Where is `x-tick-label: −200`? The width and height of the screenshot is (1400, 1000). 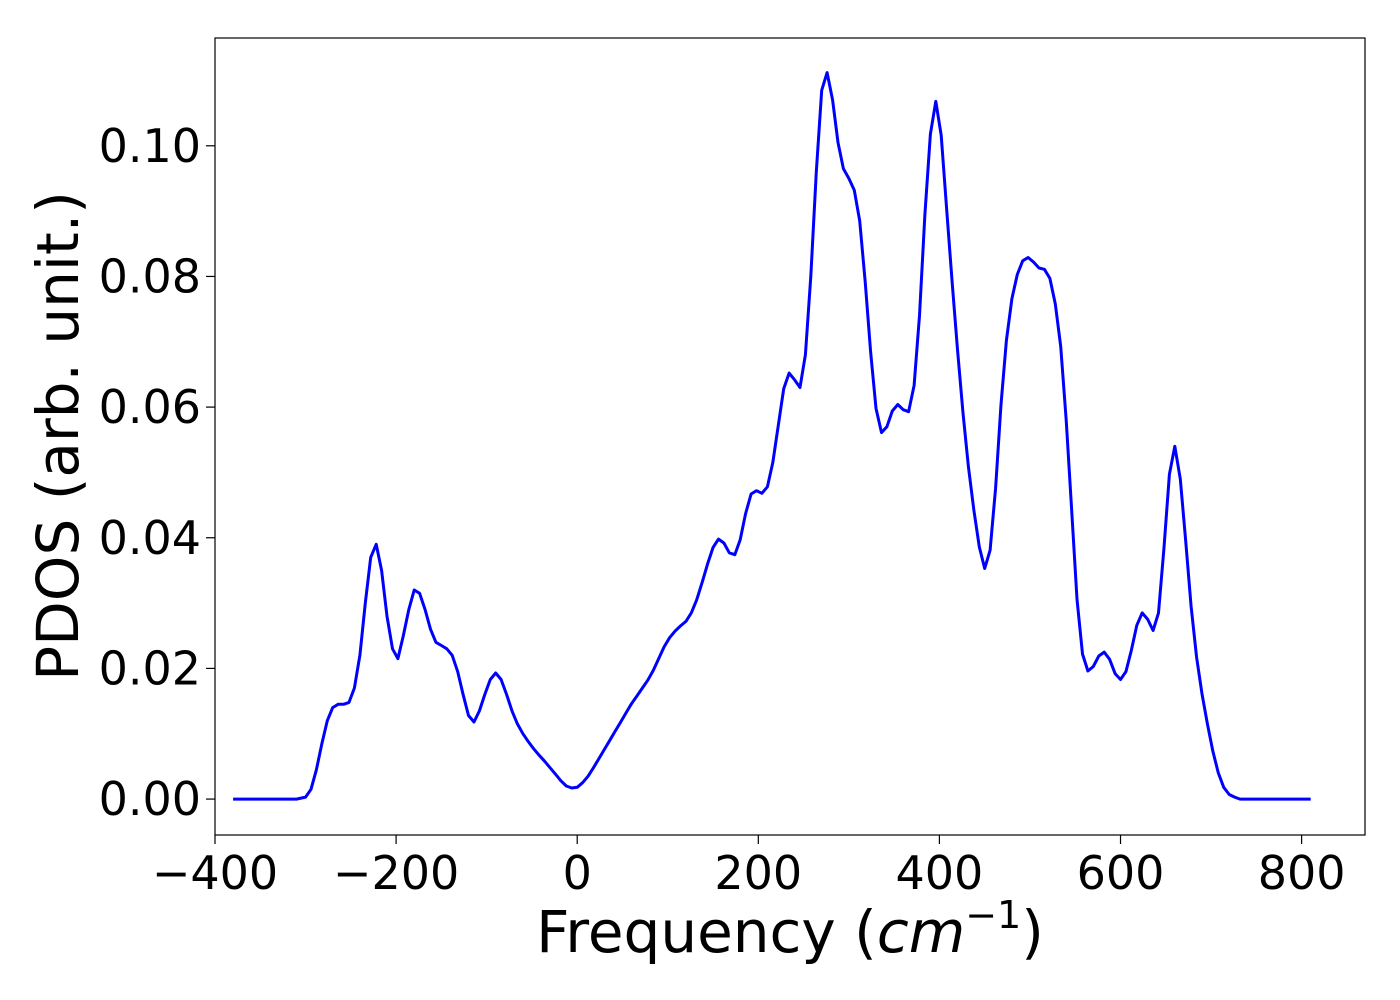 x-tick-label: −200 is located at coordinates (396, 873).